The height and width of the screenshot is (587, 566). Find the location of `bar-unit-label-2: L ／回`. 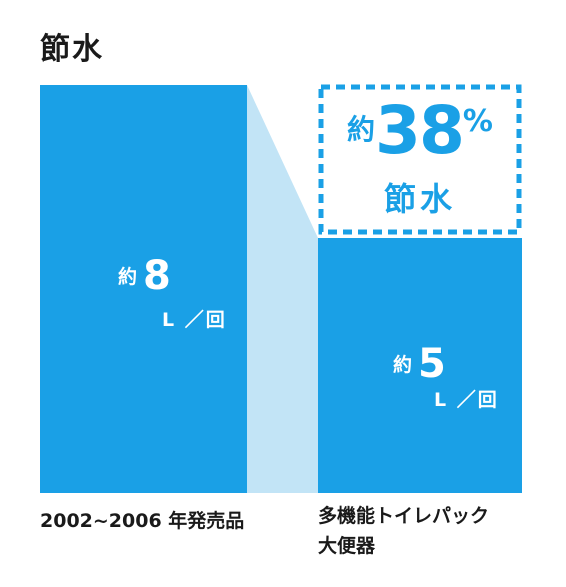

bar-unit-label-2: L ／回 is located at coordinates (466, 400).